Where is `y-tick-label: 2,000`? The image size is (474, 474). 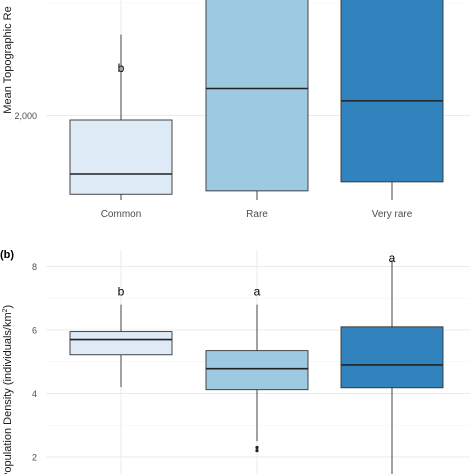 y-tick-label: 2,000 is located at coordinates (25, 116).